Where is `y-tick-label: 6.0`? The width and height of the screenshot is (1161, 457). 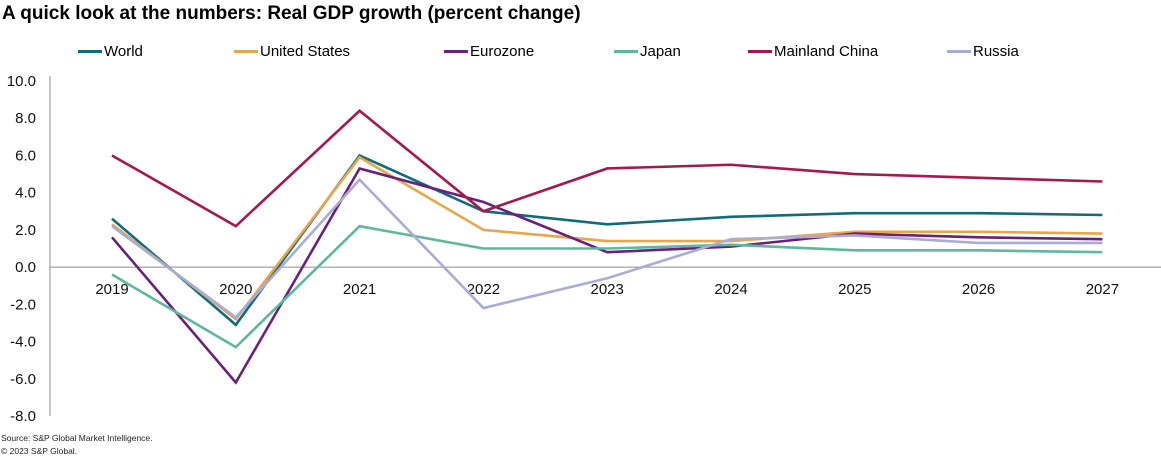
y-tick-label: 6.0 is located at coordinates (25, 155).